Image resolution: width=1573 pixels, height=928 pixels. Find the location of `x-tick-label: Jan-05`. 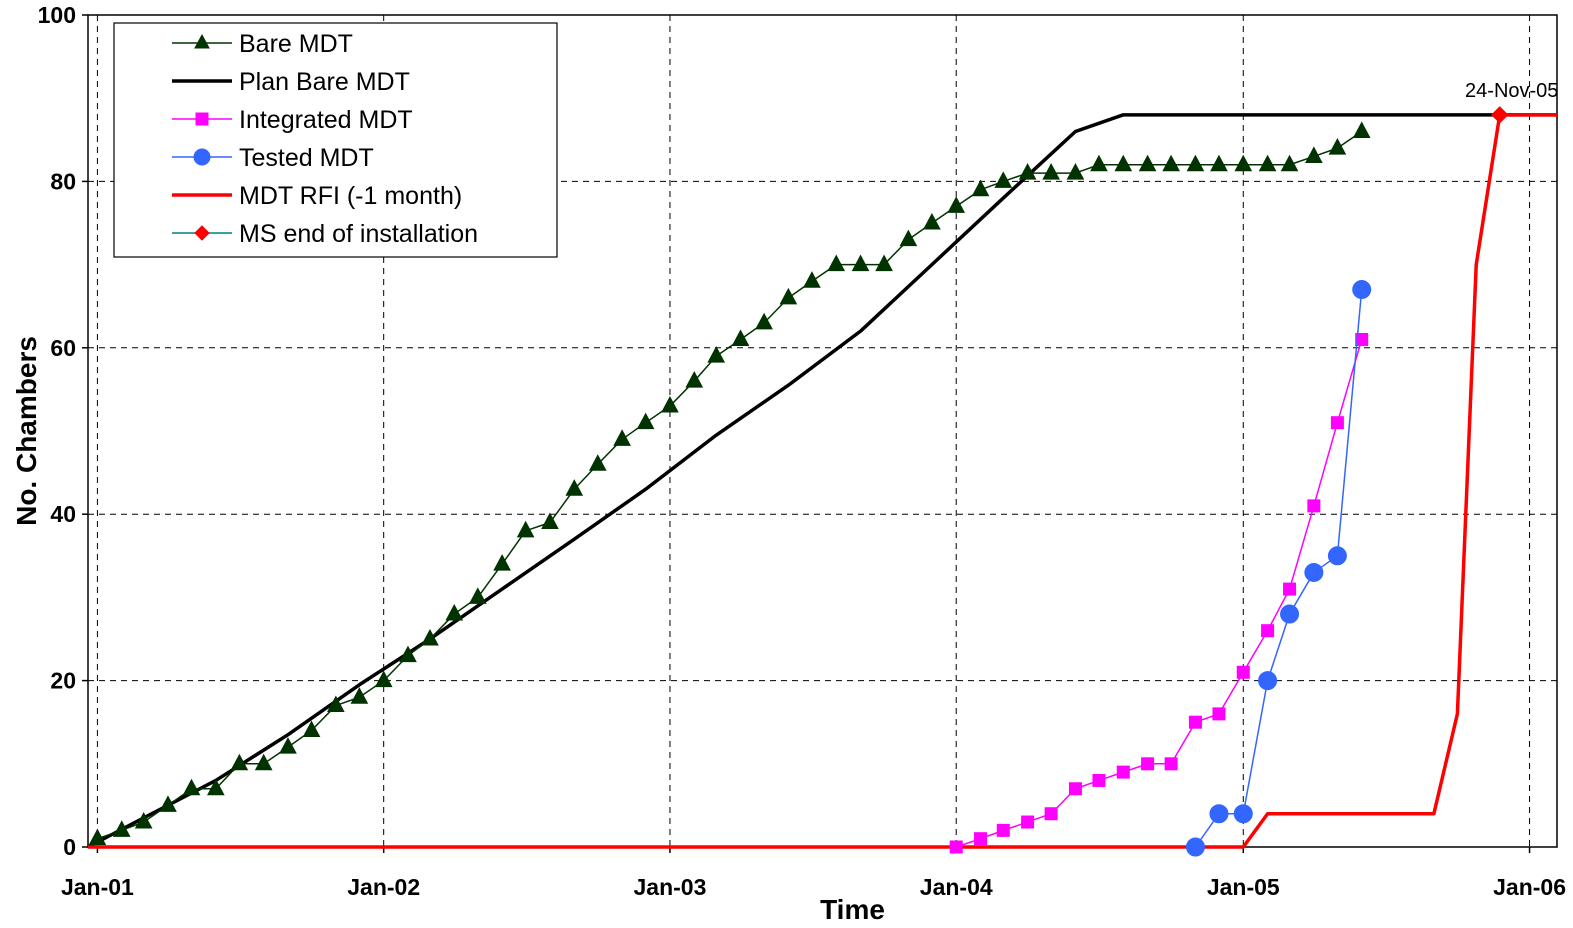

x-tick-label: Jan-05 is located at coordinates (1243, 887).